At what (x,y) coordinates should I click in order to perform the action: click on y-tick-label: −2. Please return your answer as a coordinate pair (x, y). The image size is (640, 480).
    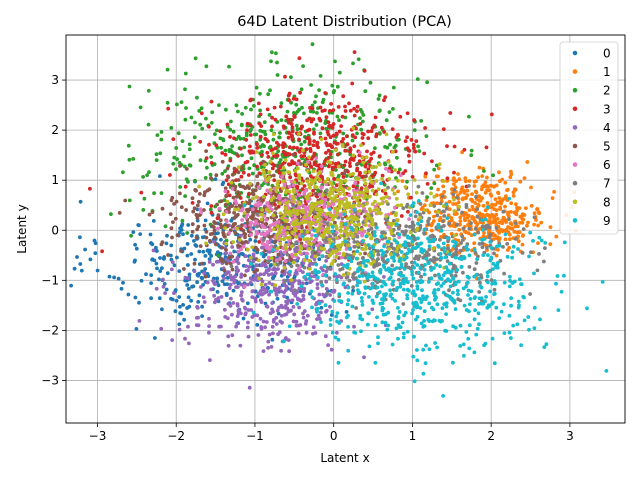
    Looking at the image, I should click on (50, 330).